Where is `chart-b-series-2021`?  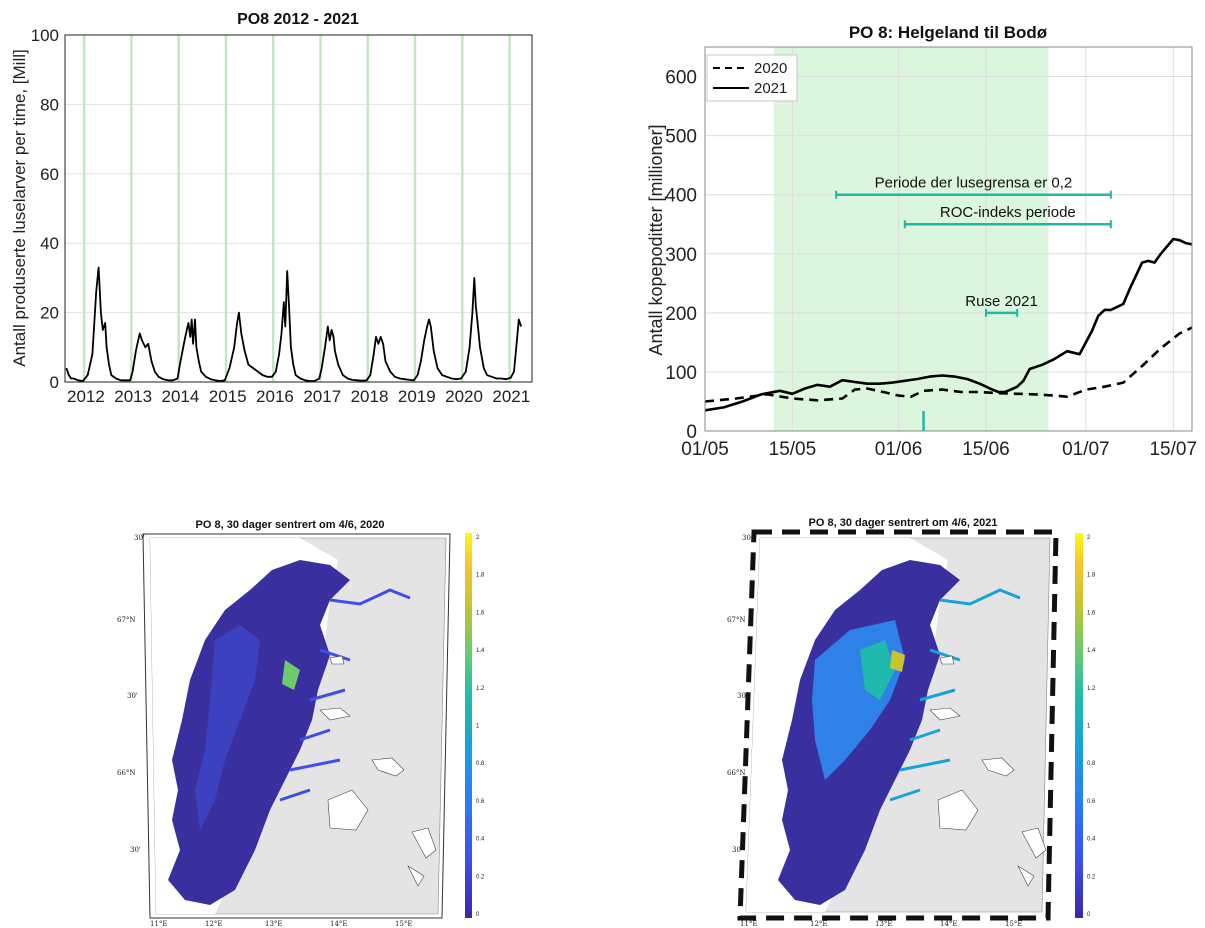
chart-b-series-2021 is located at coordinates (948, 324).